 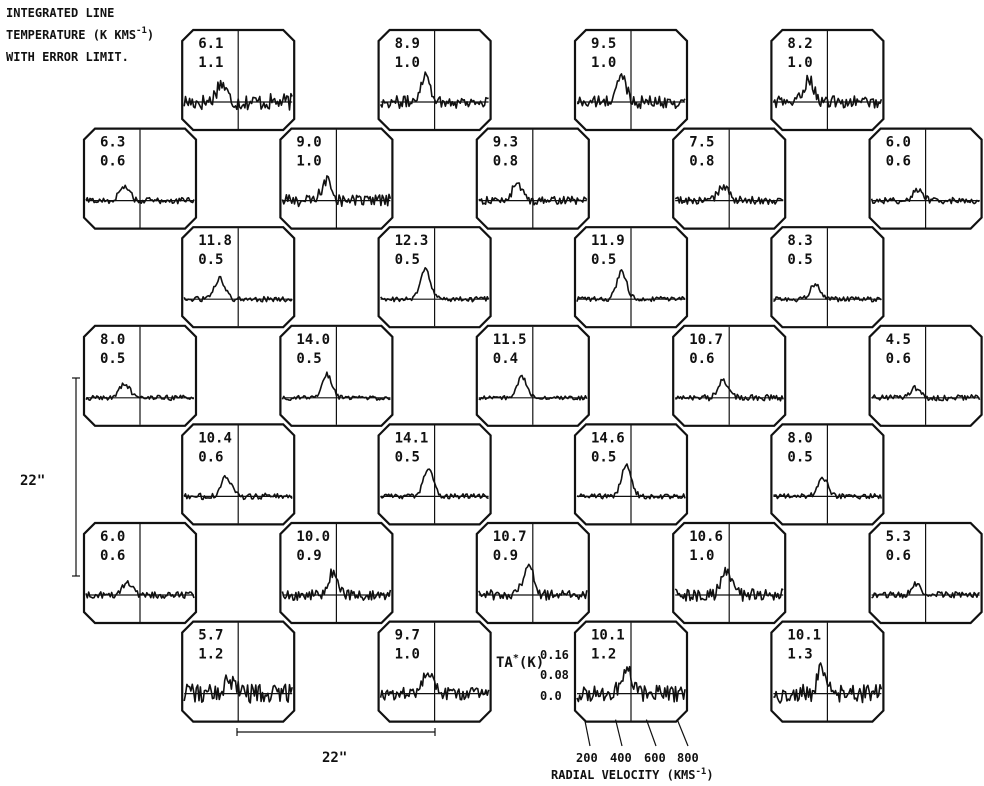 I want to click on spectrum-cell: 14.6 0.5, so click(x=631, y=474).